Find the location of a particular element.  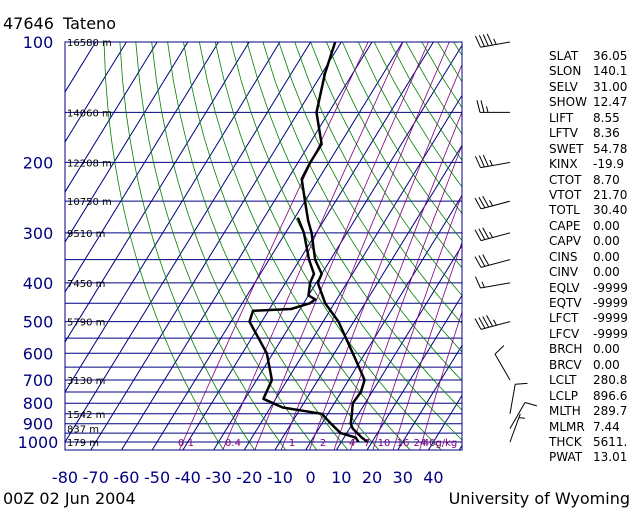

sounding-profiles is located at coordinates (308, 243).